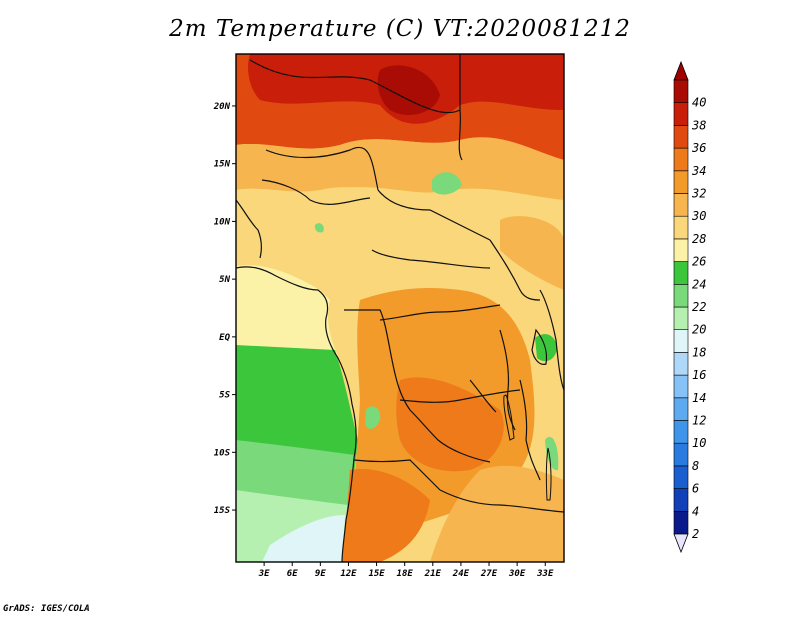 The height and width of the screenshot is (618, 800). What do you see at coordinates (386, 515) in the screenshot?
I see `hot-zone-angola` at bounding box center [386, 515].